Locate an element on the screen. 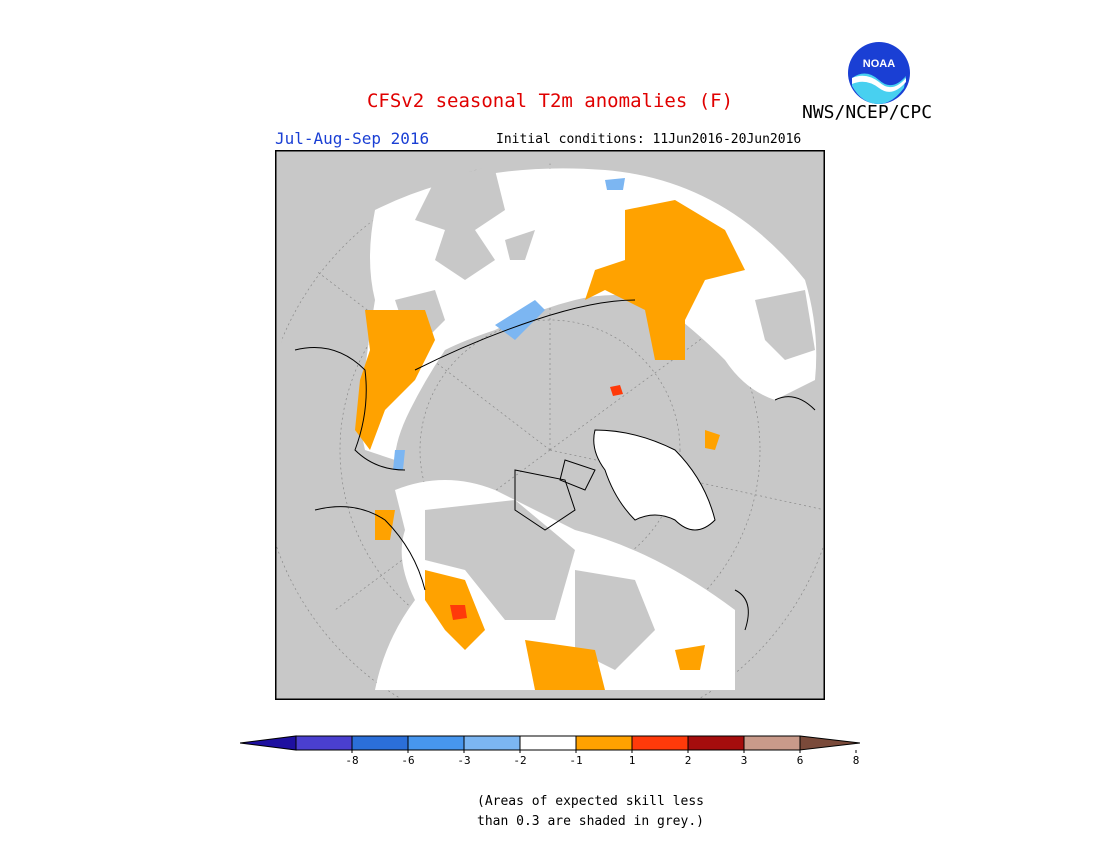 The image size is (1100, 850). legend-tick-label: 6 is located at coordinates (800, 760).